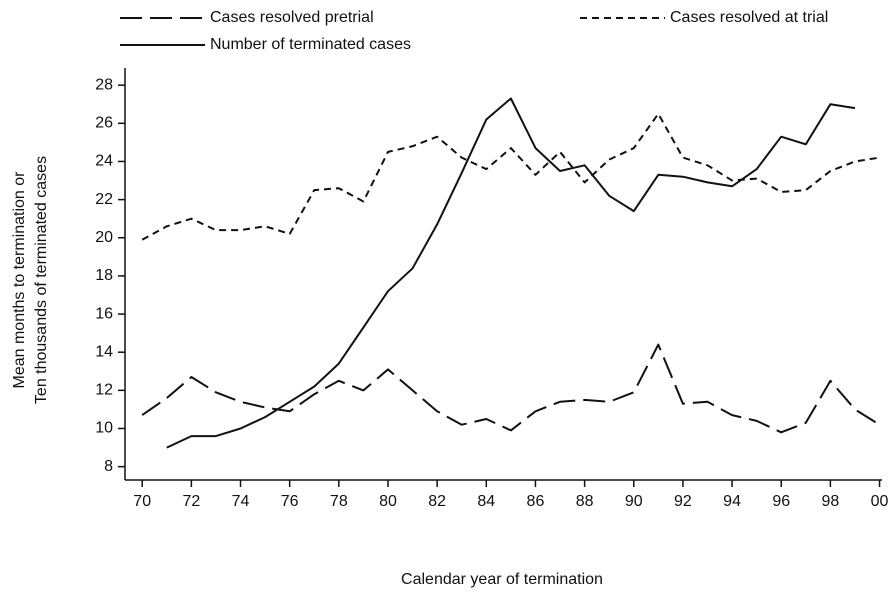  What do you see at coordinates (191, 501) in the screenshot?
I see `x-tick-label: 72` at bounding box center [191, 501].